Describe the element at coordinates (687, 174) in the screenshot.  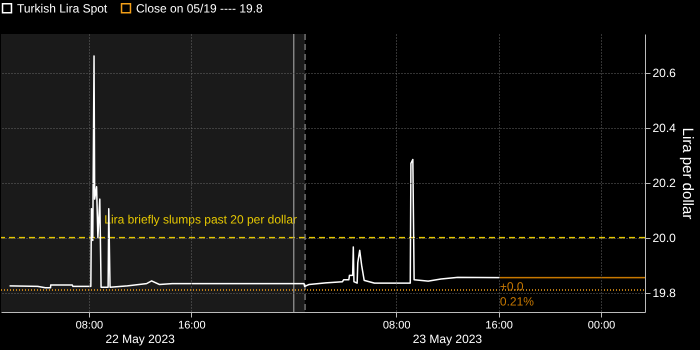
I see `y-axis-title: Lira per dollar` at that location.